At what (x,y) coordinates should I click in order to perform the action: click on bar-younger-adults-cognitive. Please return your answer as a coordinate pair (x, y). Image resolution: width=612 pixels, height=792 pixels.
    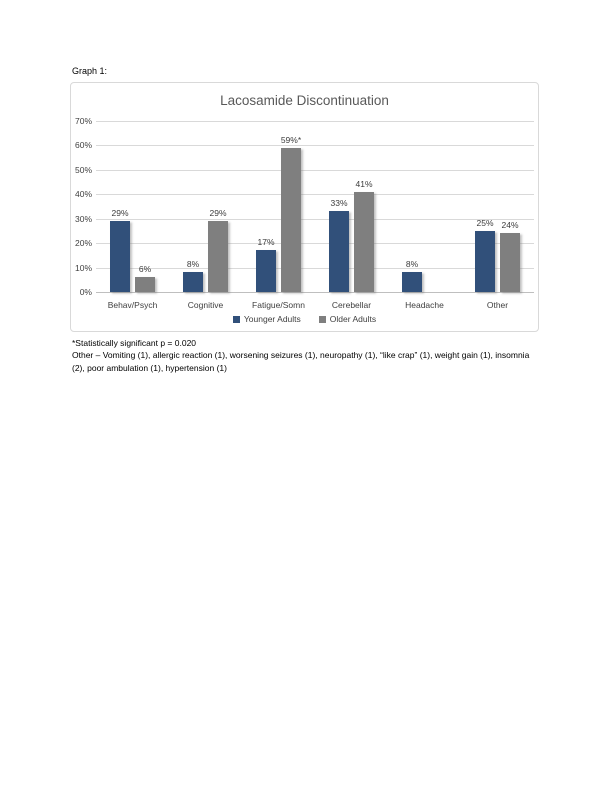
    Looking at the image, I should click on (193, 282).